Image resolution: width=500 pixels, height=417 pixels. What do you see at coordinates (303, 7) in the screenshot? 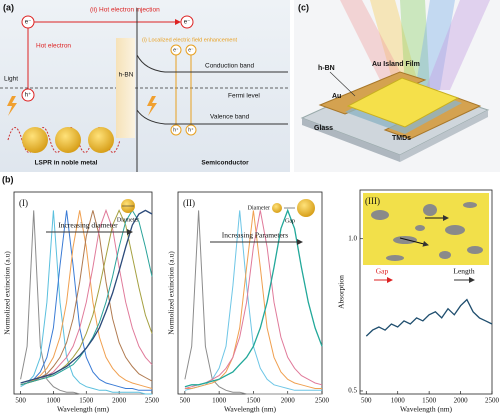
I see `panel-label: (c)` at bounding box center [303, 7].